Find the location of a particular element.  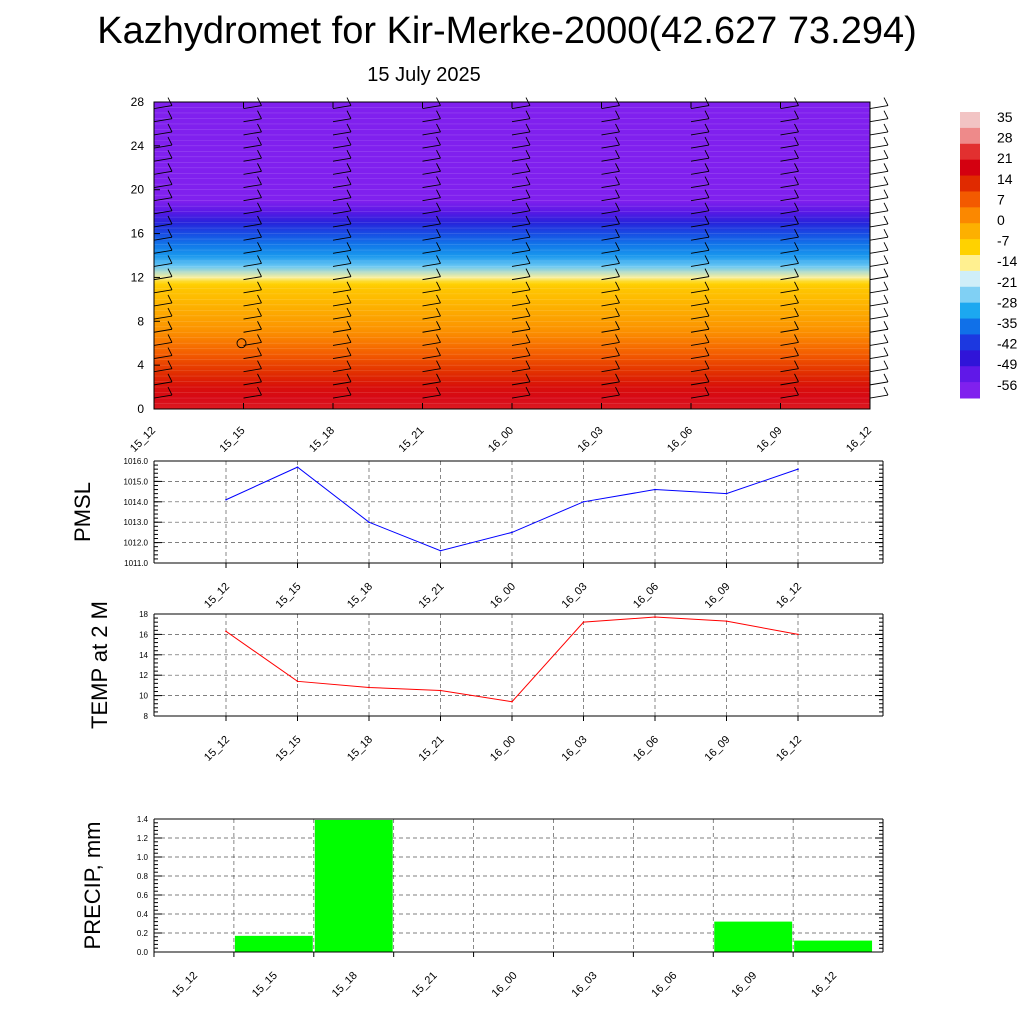

x-tick-label: 16_00 is located at coordinates (503, 749).